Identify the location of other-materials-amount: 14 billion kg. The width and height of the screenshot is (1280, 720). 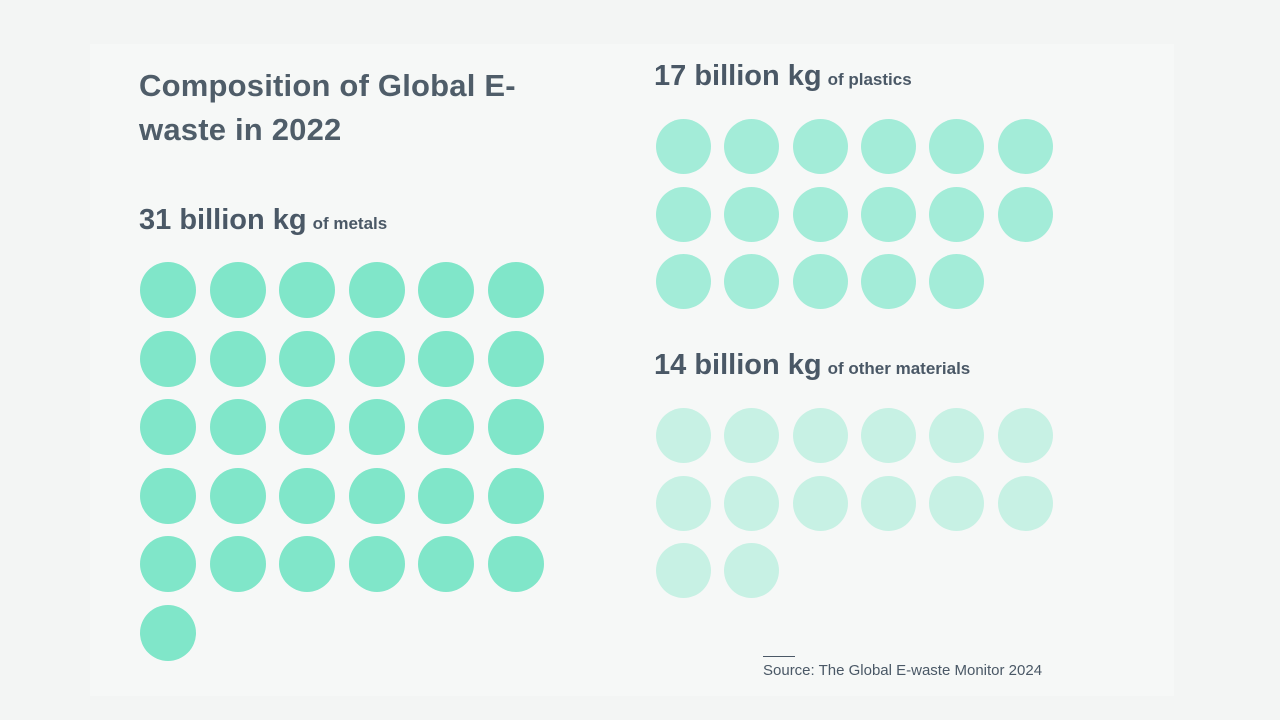
(738, 365).